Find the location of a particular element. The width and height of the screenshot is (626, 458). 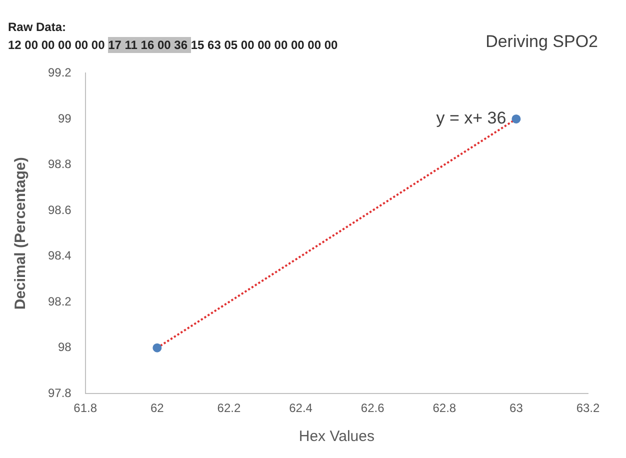

text: Raw Data: is located at coordinates (38, 27).